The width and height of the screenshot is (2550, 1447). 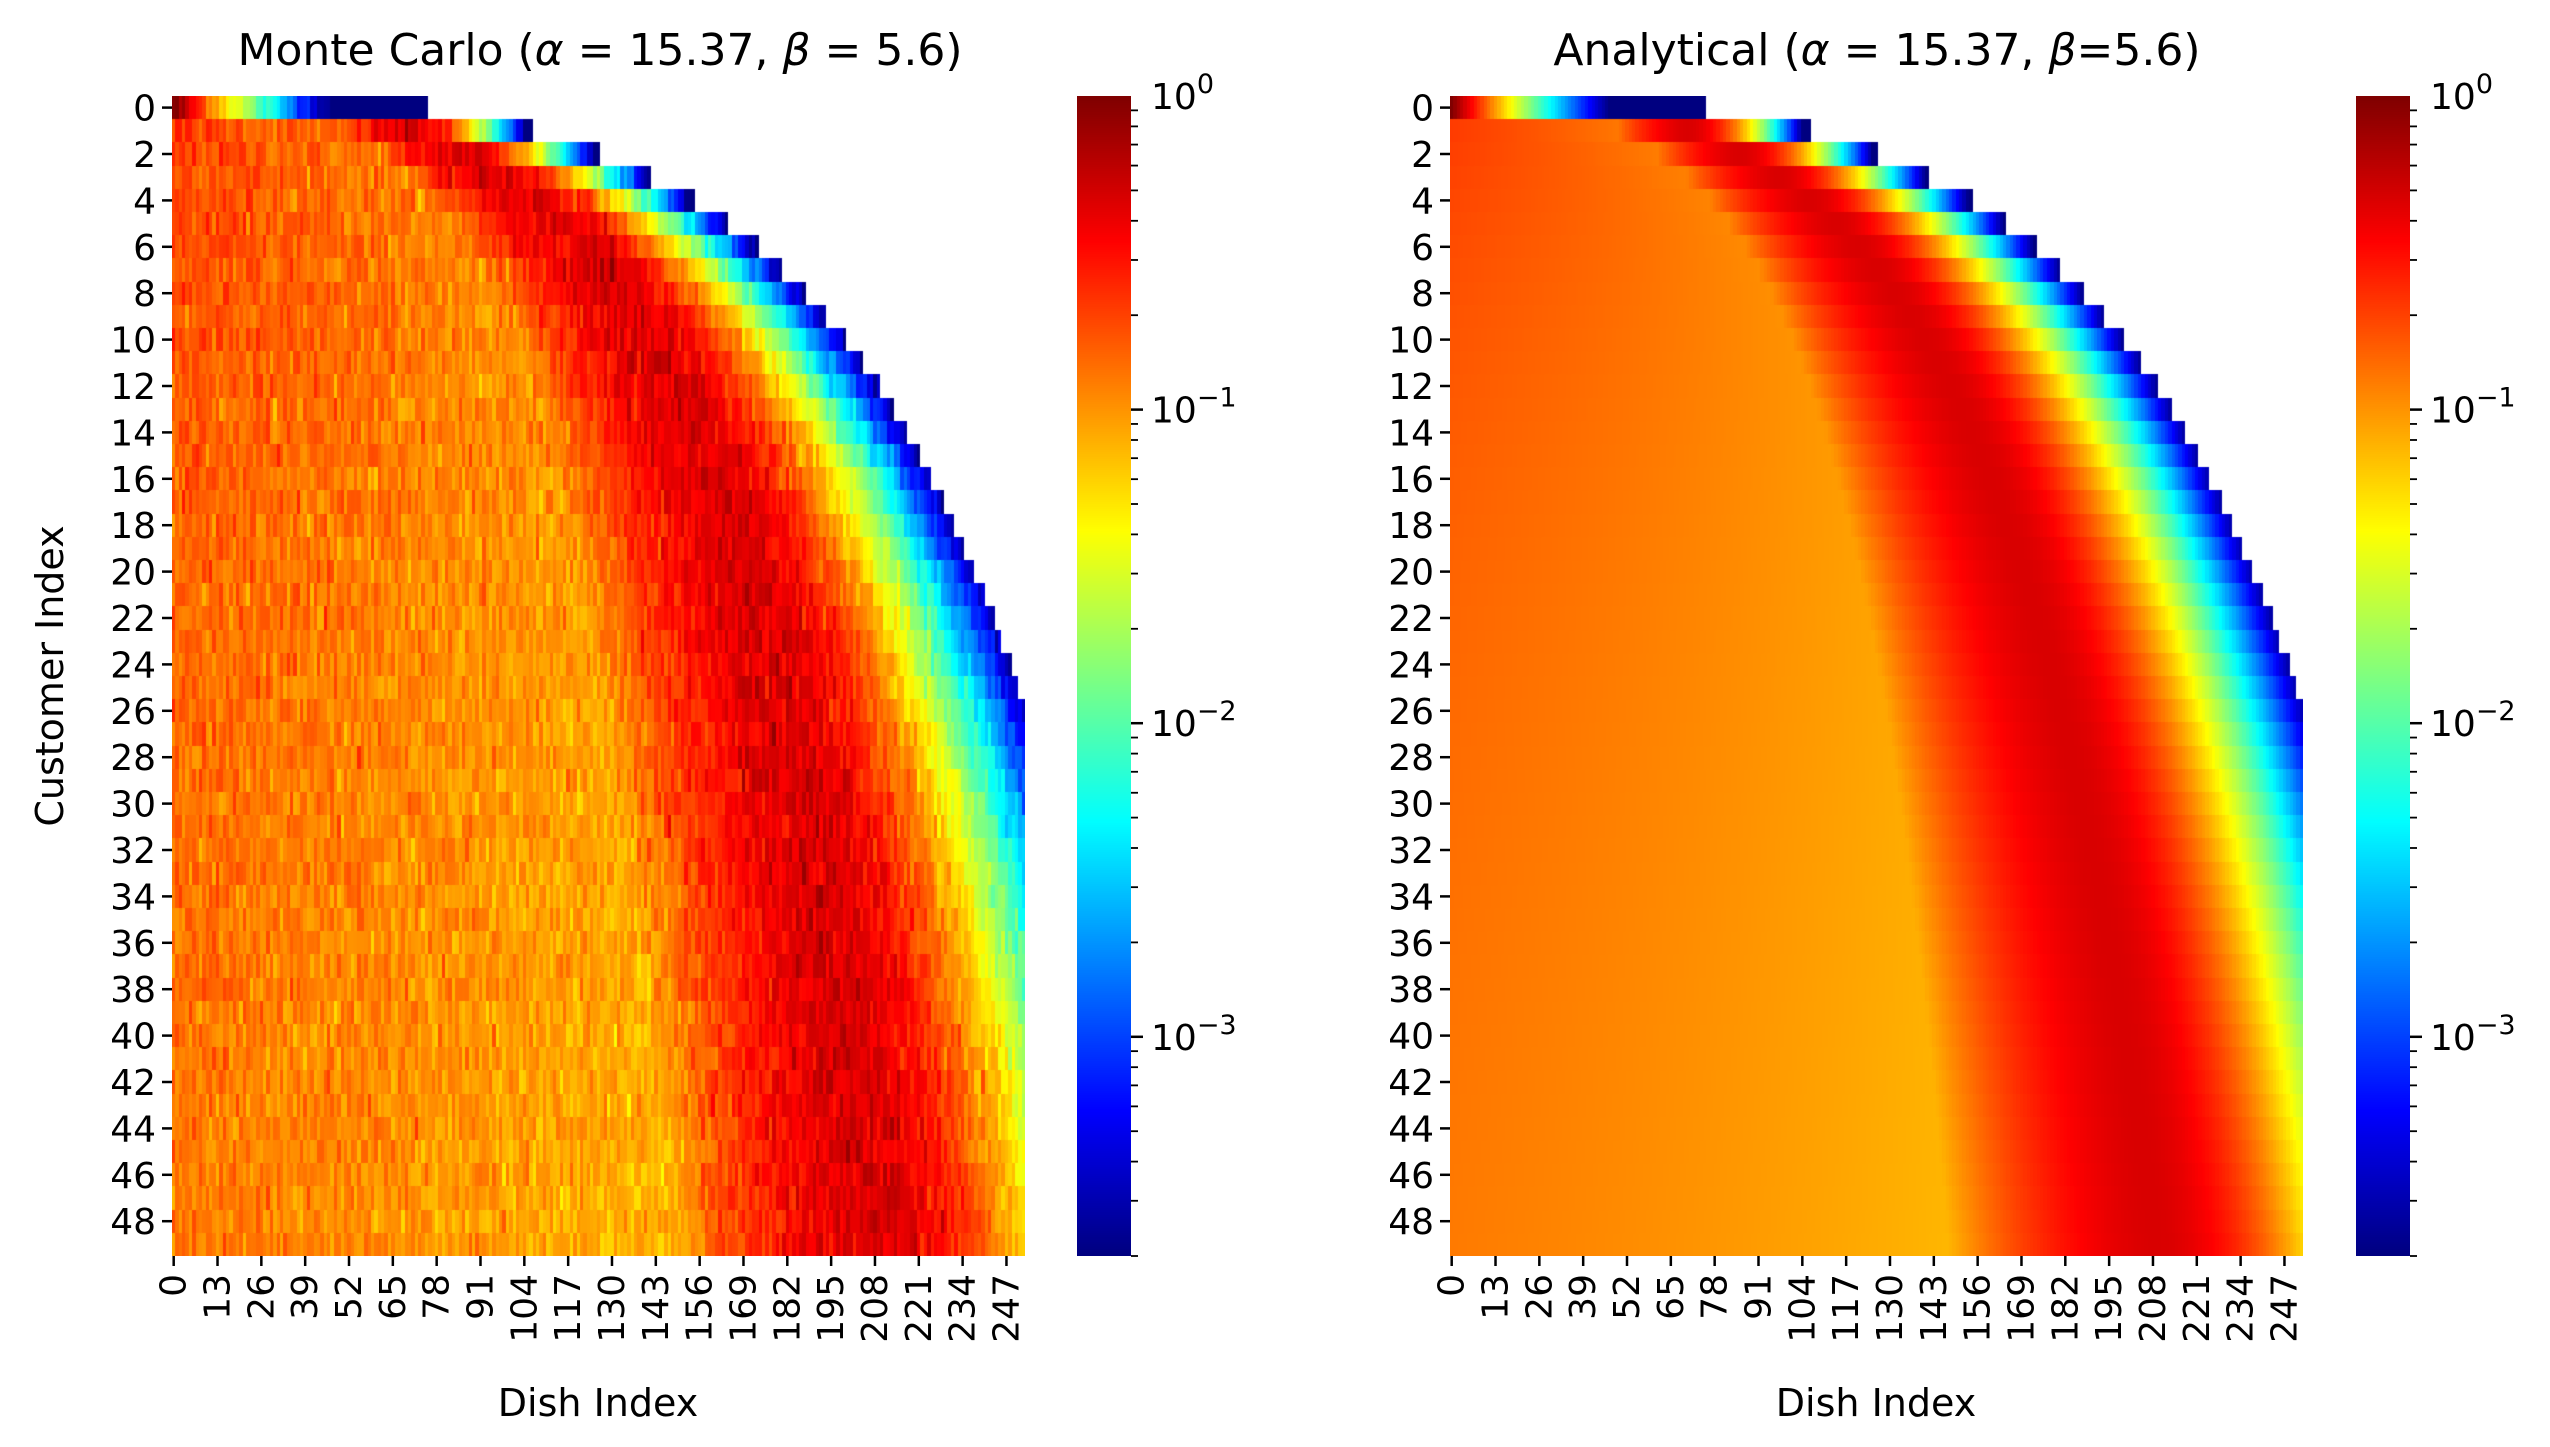 I want to click on y-tick-label: 38, so click(x=1411, y=990).